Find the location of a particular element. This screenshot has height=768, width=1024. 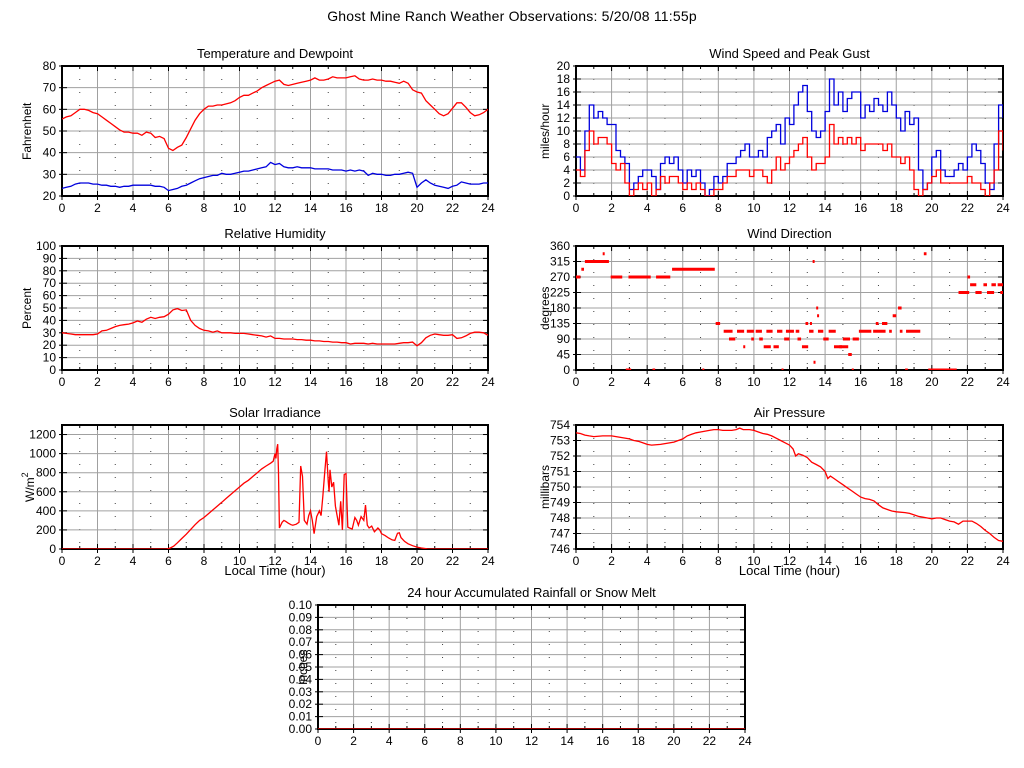

svg-text: 135 is located at coordinates (560, 324).